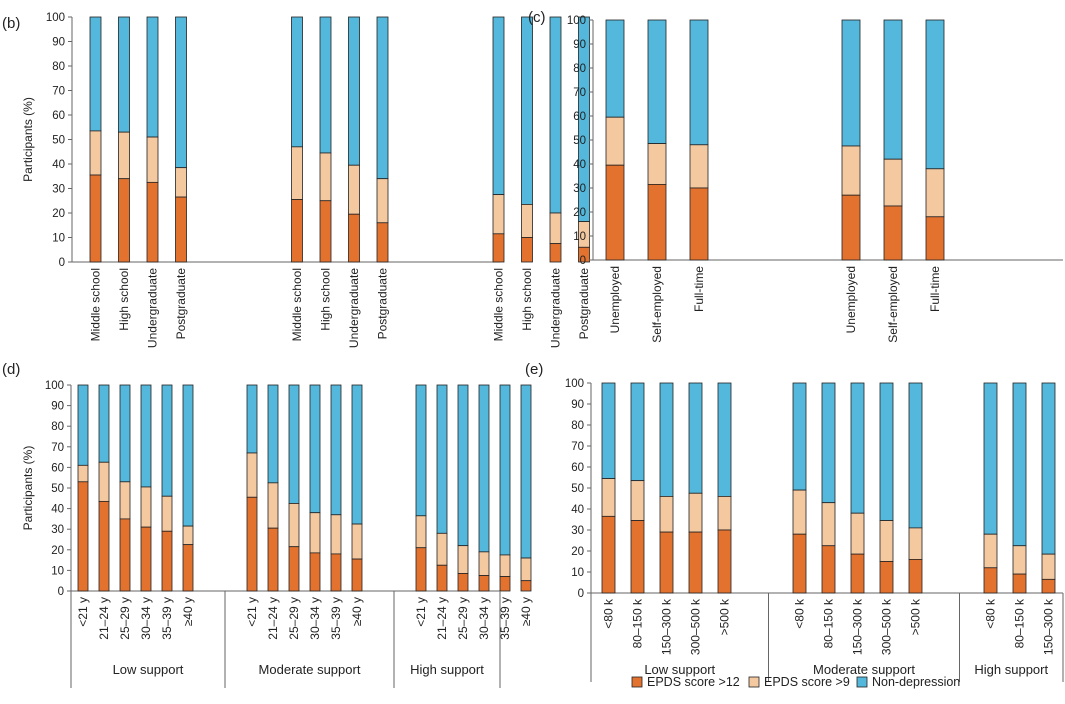  I want to click on x-category-label: <80 k, so click(800, 613).